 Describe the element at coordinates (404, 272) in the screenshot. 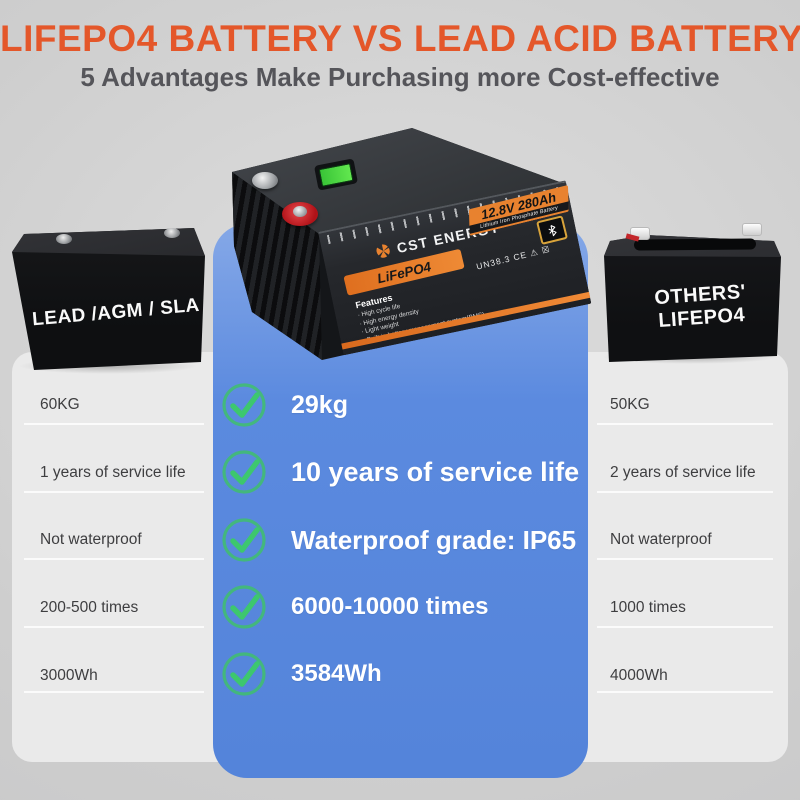

I see `model-name: LiFePO4` at that location.